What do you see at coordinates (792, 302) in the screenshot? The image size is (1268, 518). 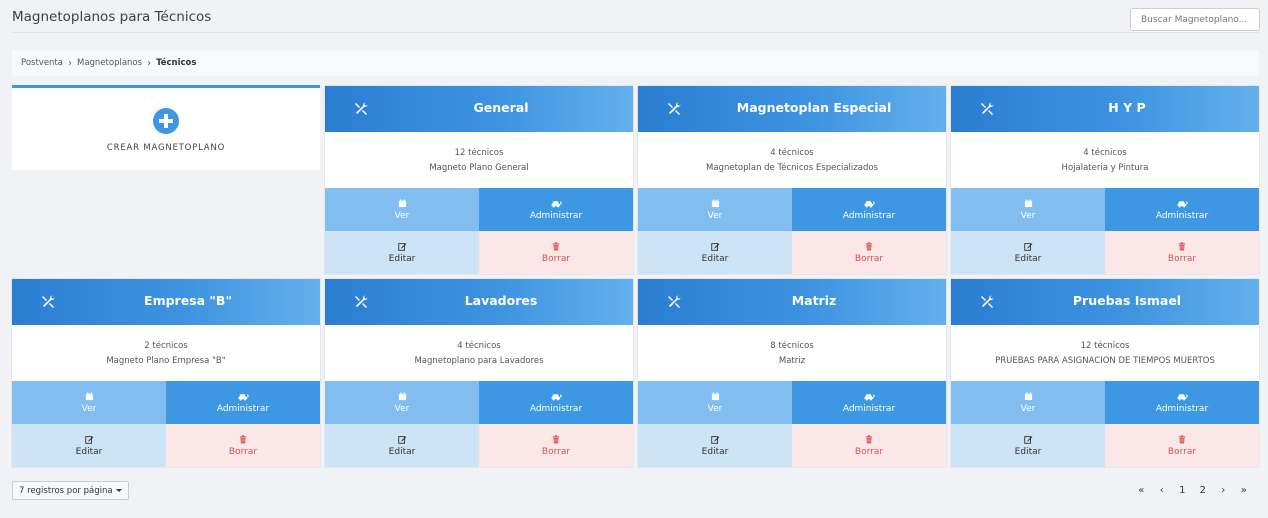 I see `card-header: Matriz` at bounding box center [792, 302].